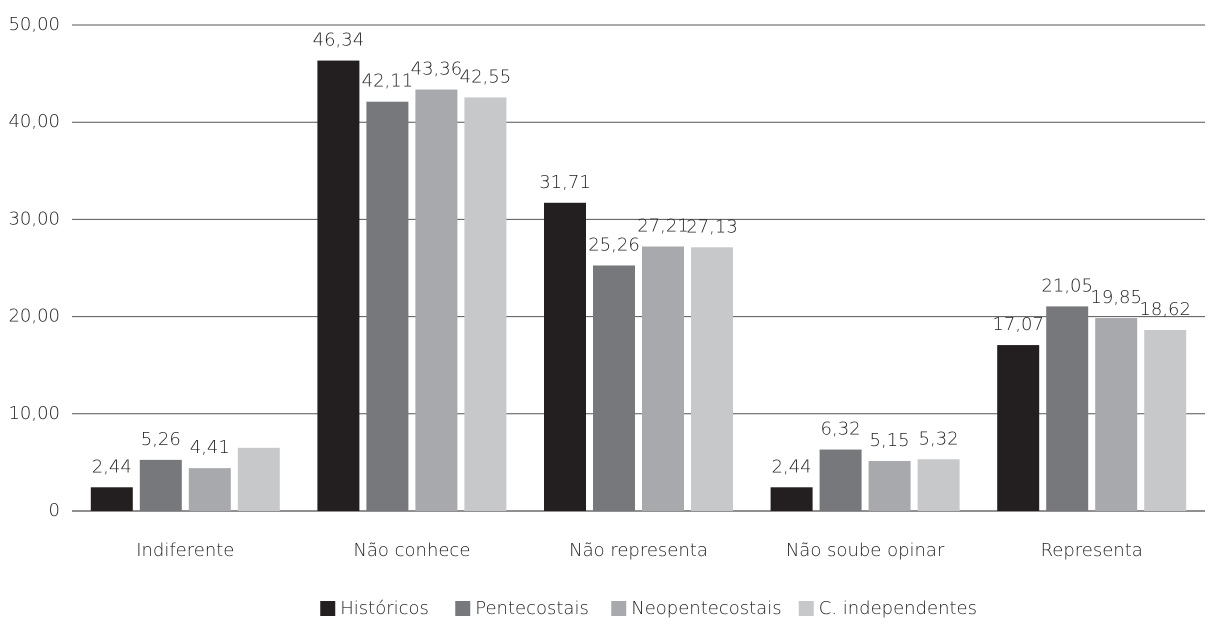 The height and width of the screenshot is (634, 1220). Describe the element at coordinates (1092, 550) in the screenshot. I see `x-tick-label: Representa` at that location.